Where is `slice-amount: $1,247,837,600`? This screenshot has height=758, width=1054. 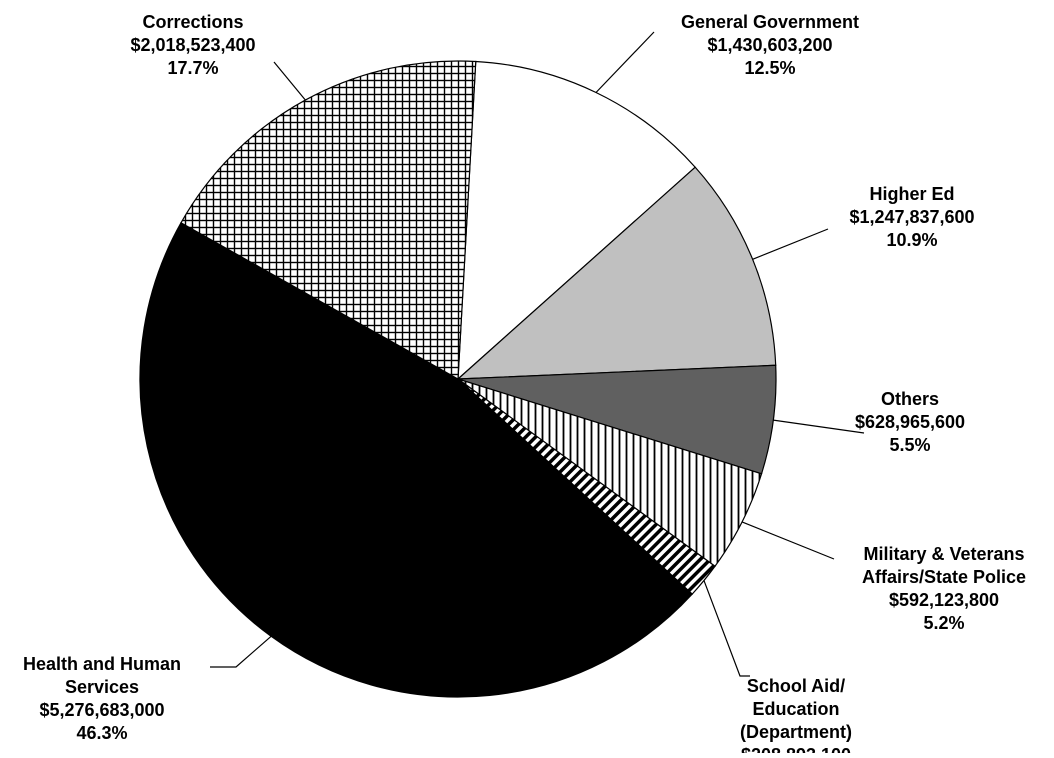
slice-amount: $1,247,837,600 is located at coordinates (911, 217).